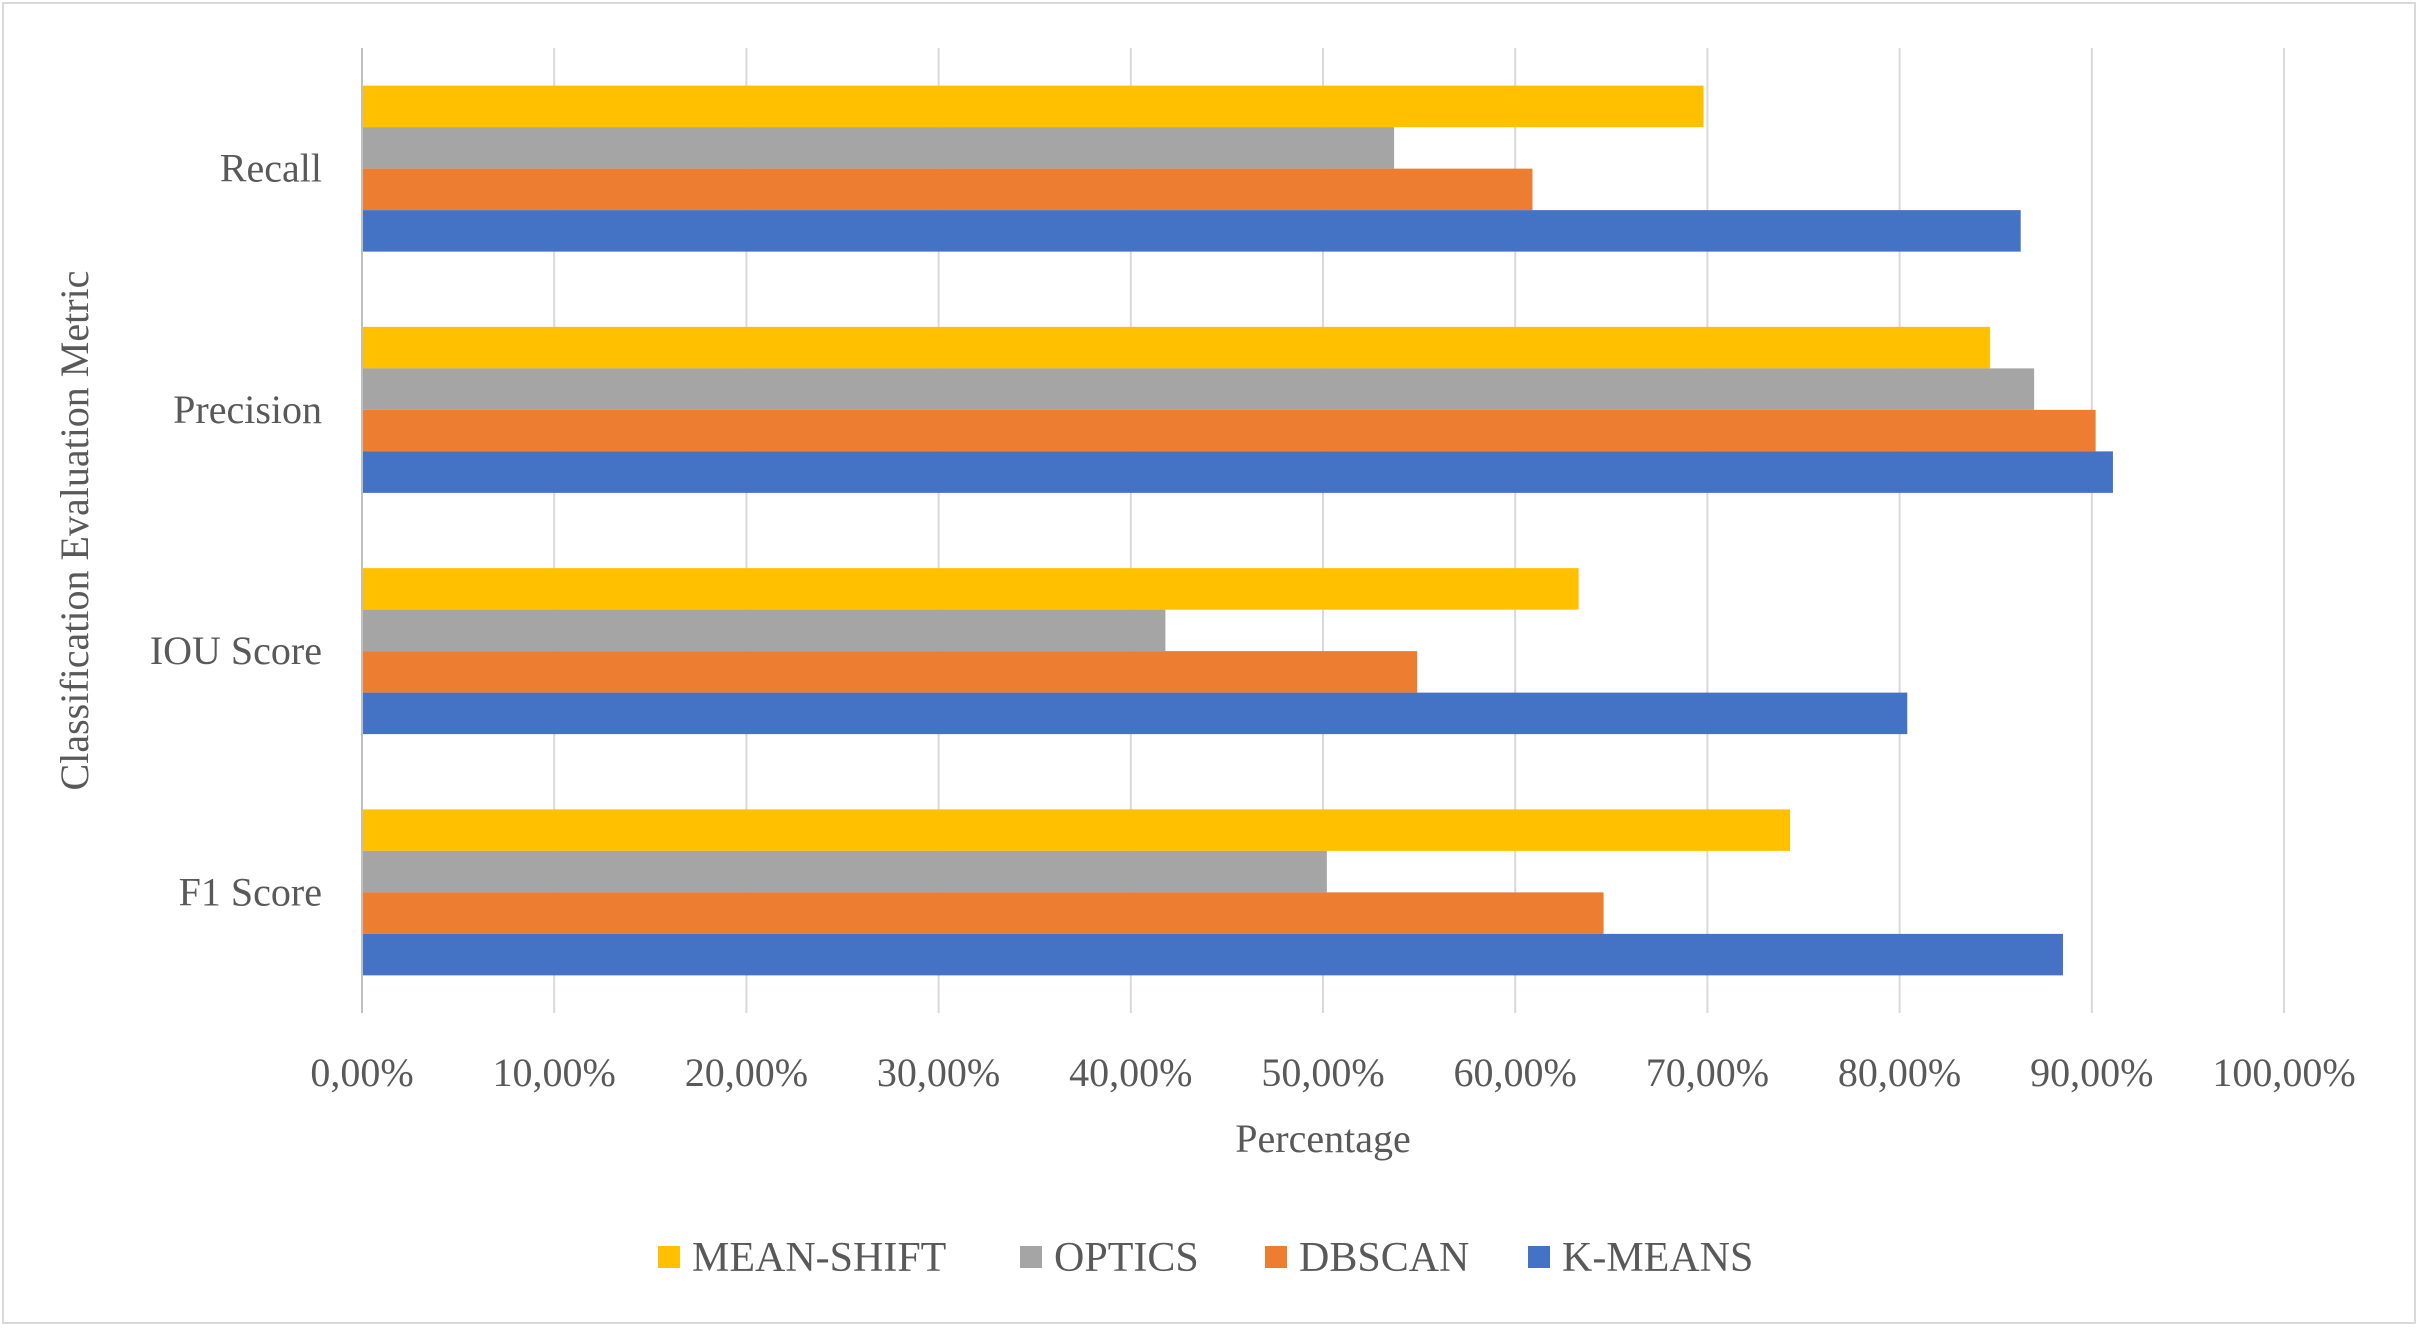 Image resolution: width=2420 pixels, height=1328 pixels. Describe the element at coordinates (554, 1072) in the screenshot. I see `x-tick-label: 10,00%` at that location.